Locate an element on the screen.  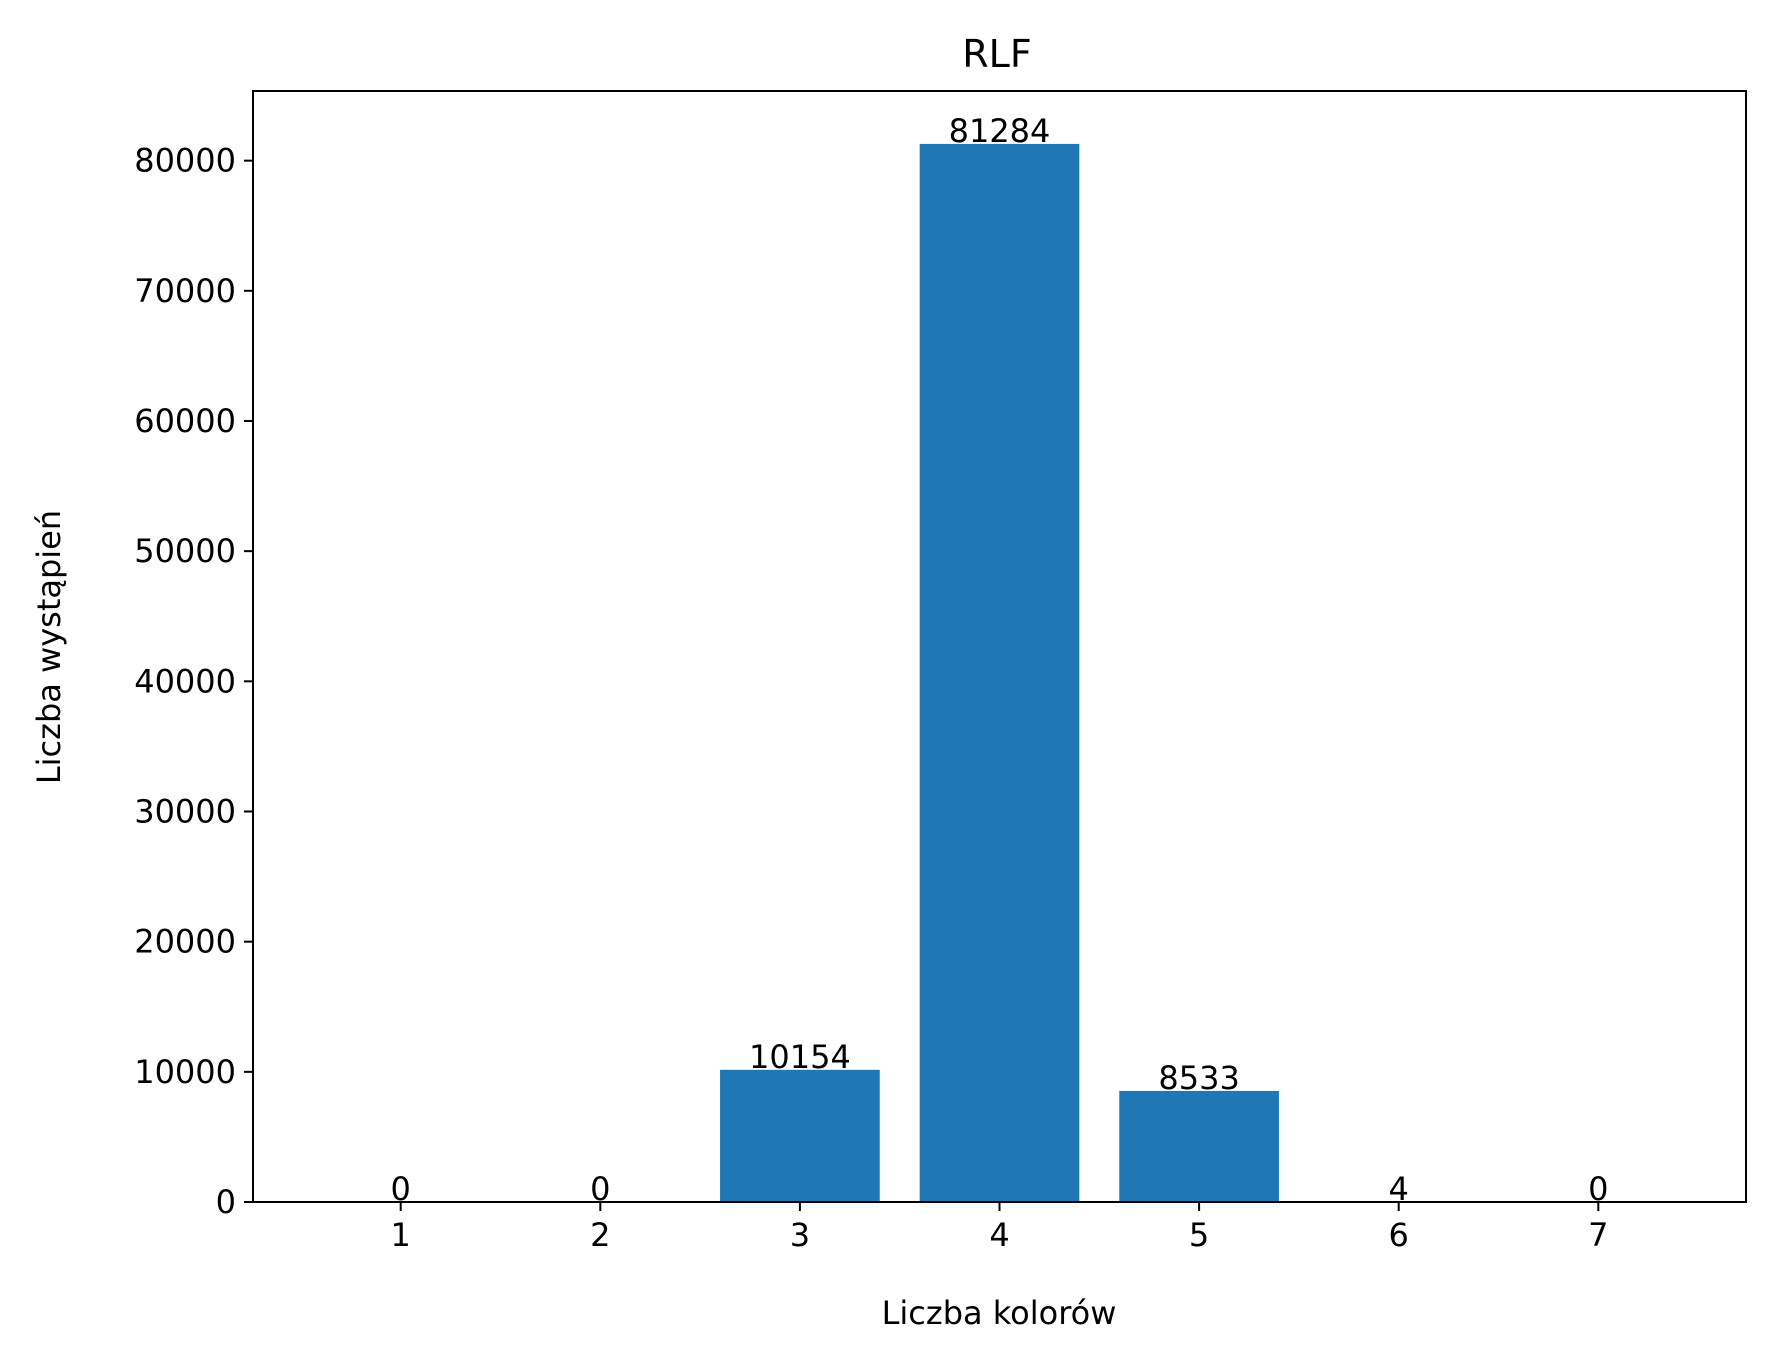
y-axis-label: Liczba wystąpień is located at coordinates (49, 647).